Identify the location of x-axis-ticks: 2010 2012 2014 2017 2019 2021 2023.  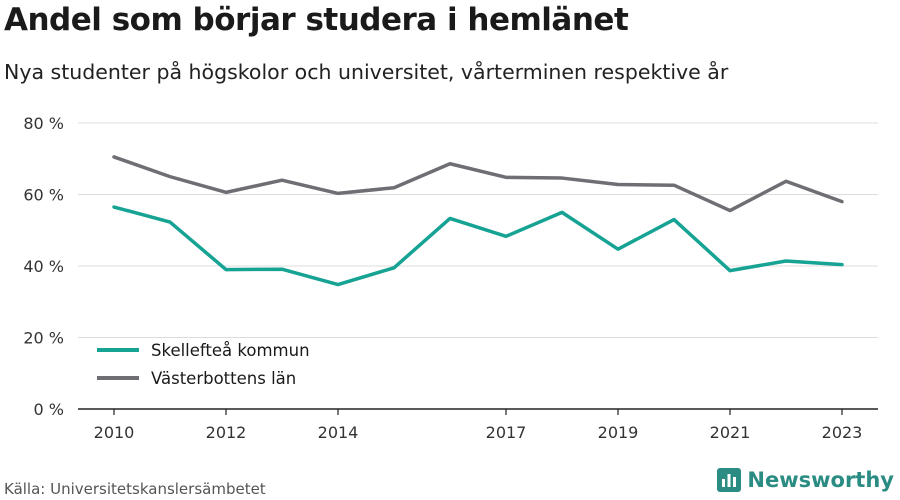
(478, 425).